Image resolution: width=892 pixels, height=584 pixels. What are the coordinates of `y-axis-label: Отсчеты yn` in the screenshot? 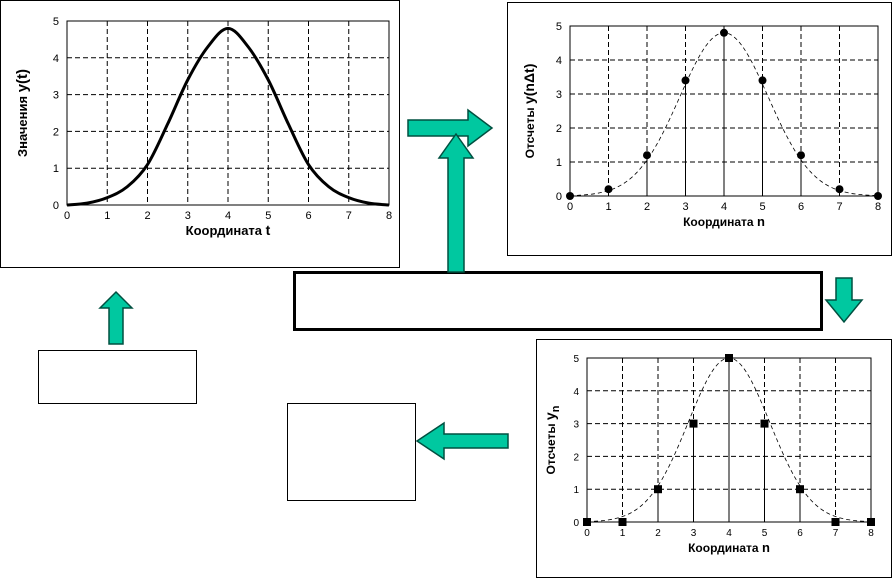 It's located at (552, 439).